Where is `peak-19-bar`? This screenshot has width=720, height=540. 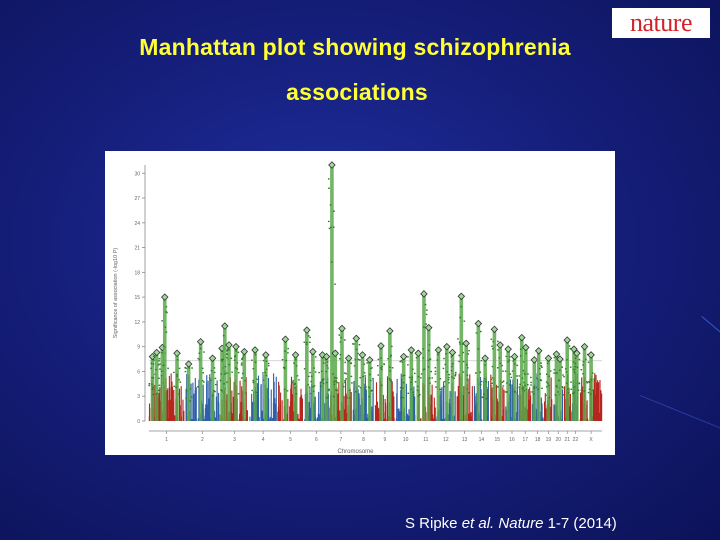 peak-19-bar is located at coordinates (548, 389).